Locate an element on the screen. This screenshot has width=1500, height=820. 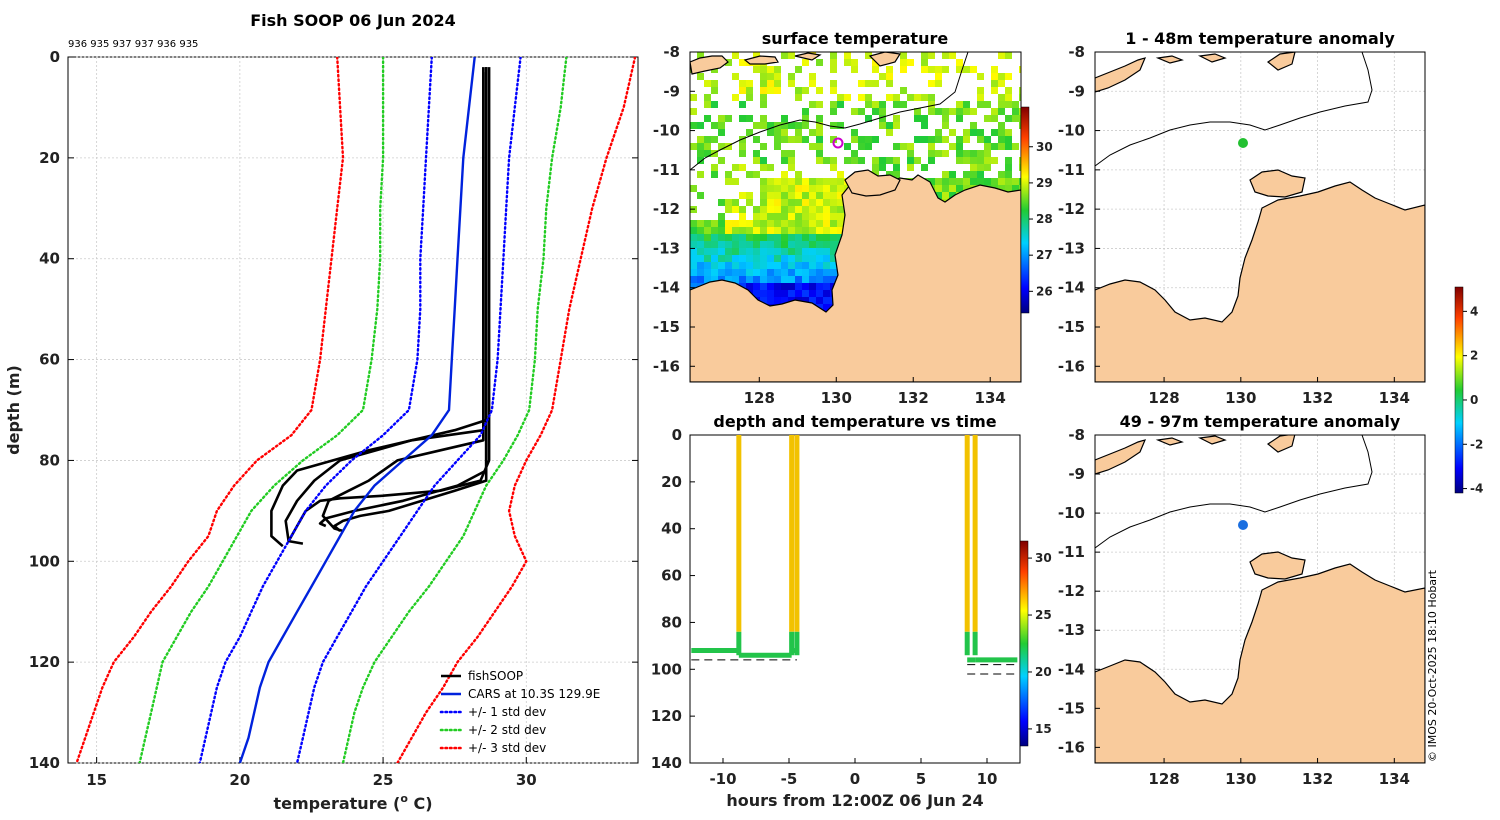
time-title: depth and temperature vs time is located at coordinates (854, 421).